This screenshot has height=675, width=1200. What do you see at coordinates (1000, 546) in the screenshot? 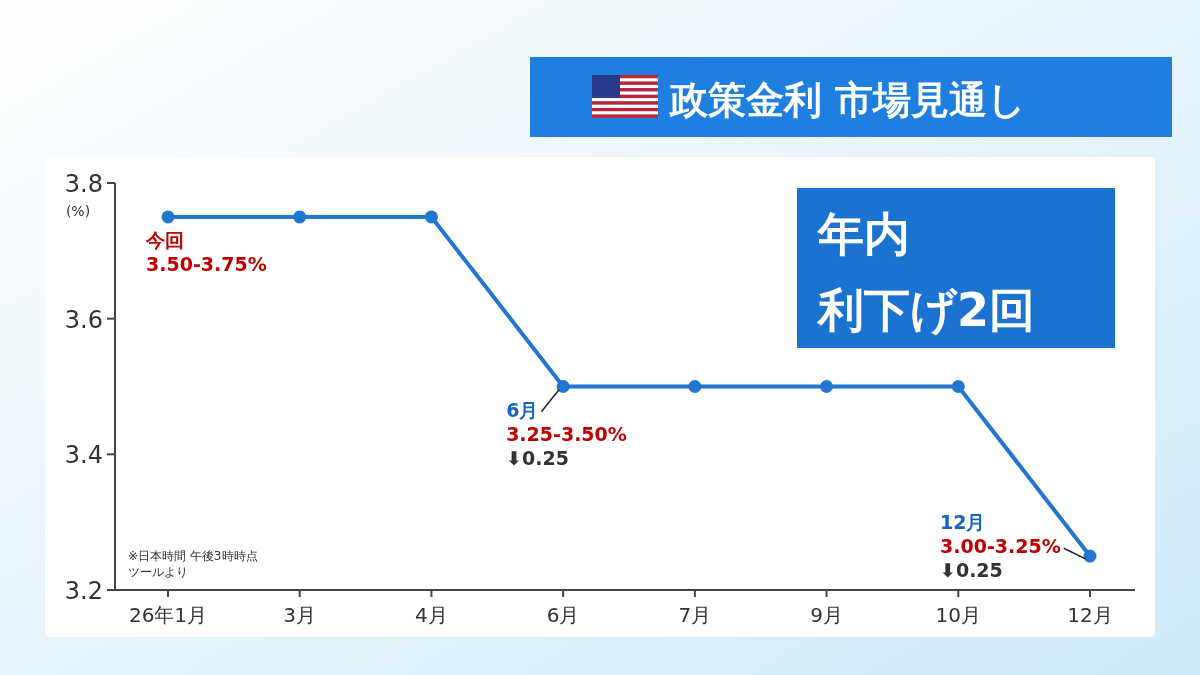
I see `annotation: 12月 3.00-3.25% ⬇0.25` at bounding box center [1000, 546].